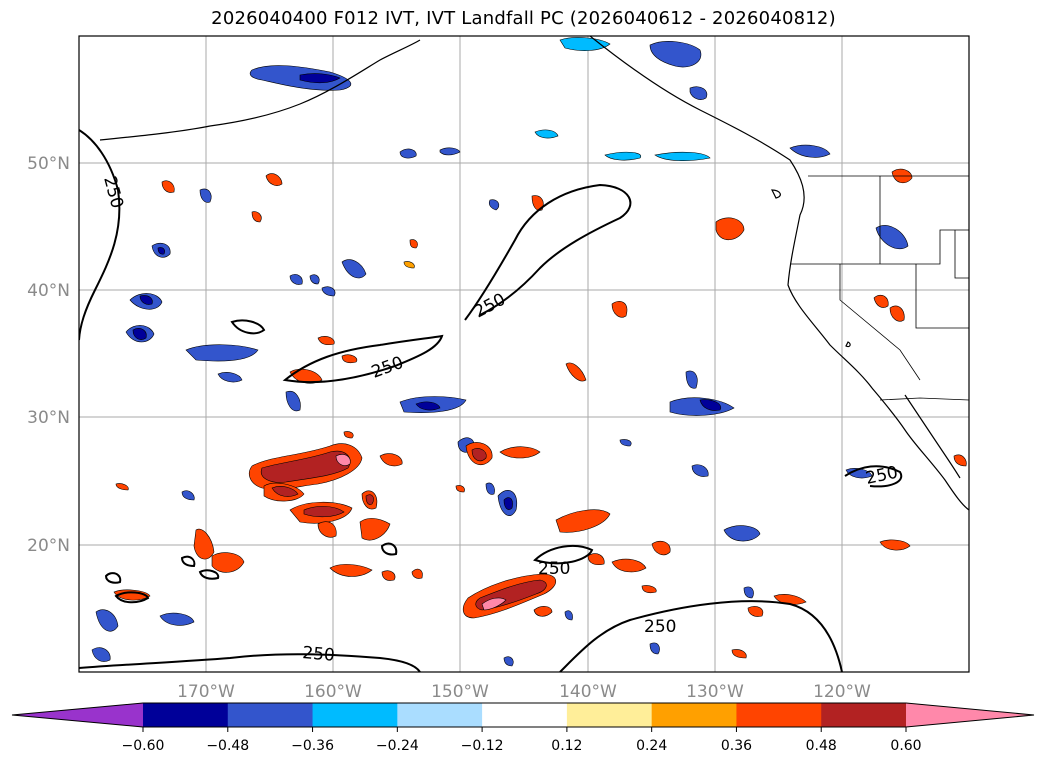 This screenshot has height=765, width=1047. Describe the element at coordinates (482, 746) in the screenshot. I see `colorbar-tick-label: −0.12` at that location.